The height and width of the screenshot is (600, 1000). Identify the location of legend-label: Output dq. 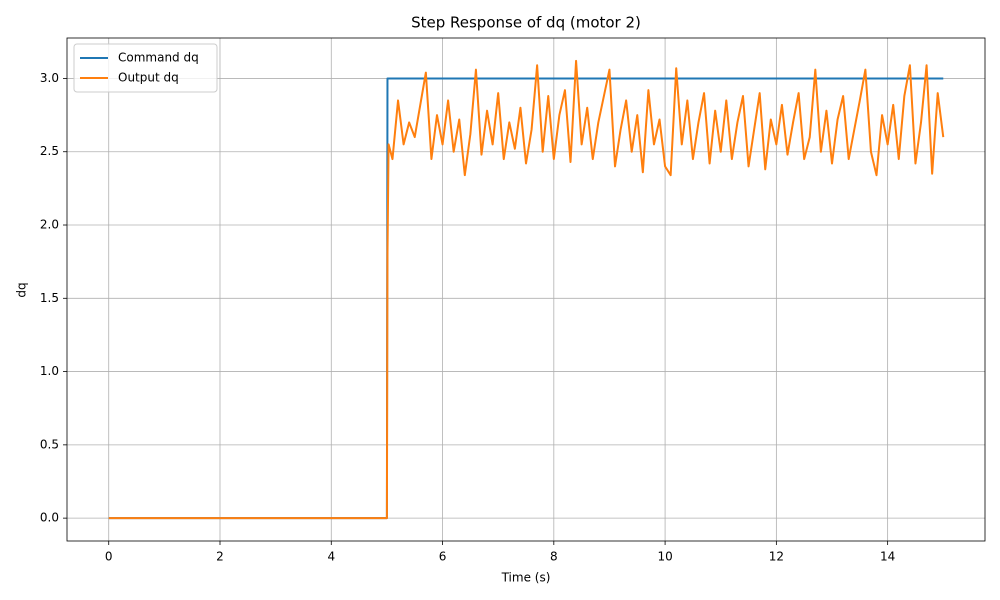
(148, 78).